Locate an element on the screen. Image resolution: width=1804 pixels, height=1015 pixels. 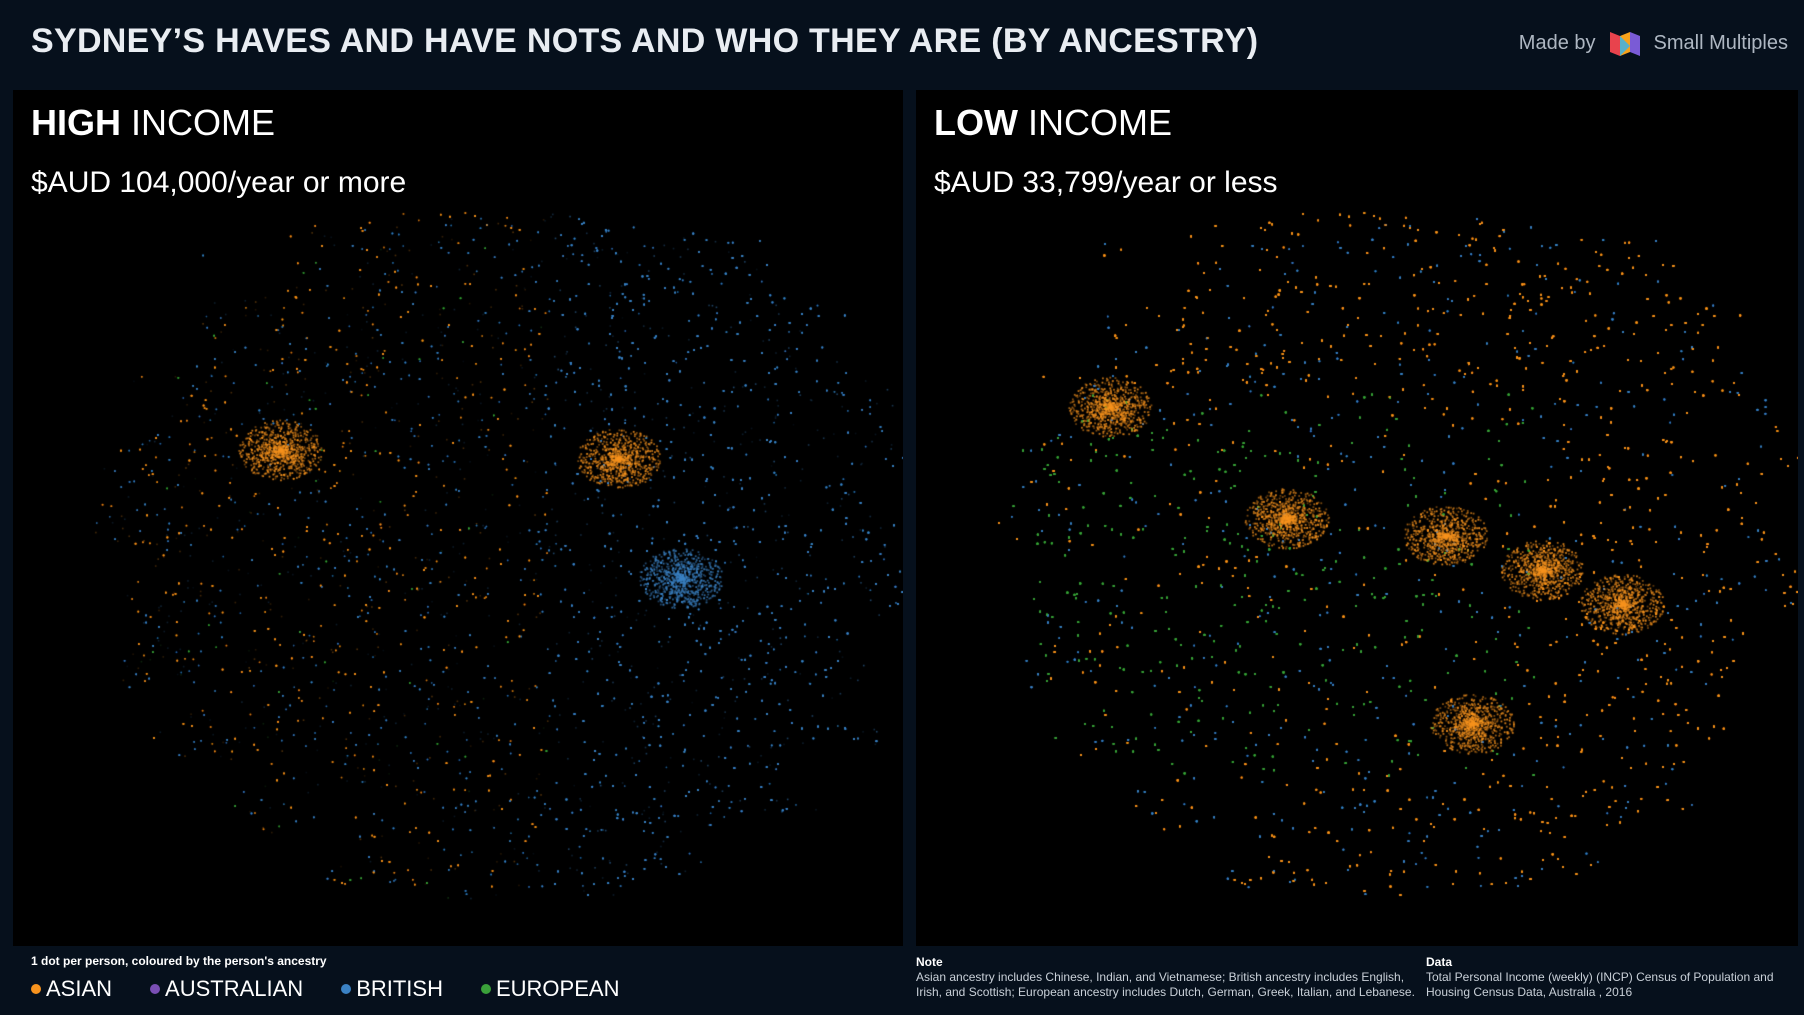
credit-brand: Small Multiples is located at coordinates (1720, 42).